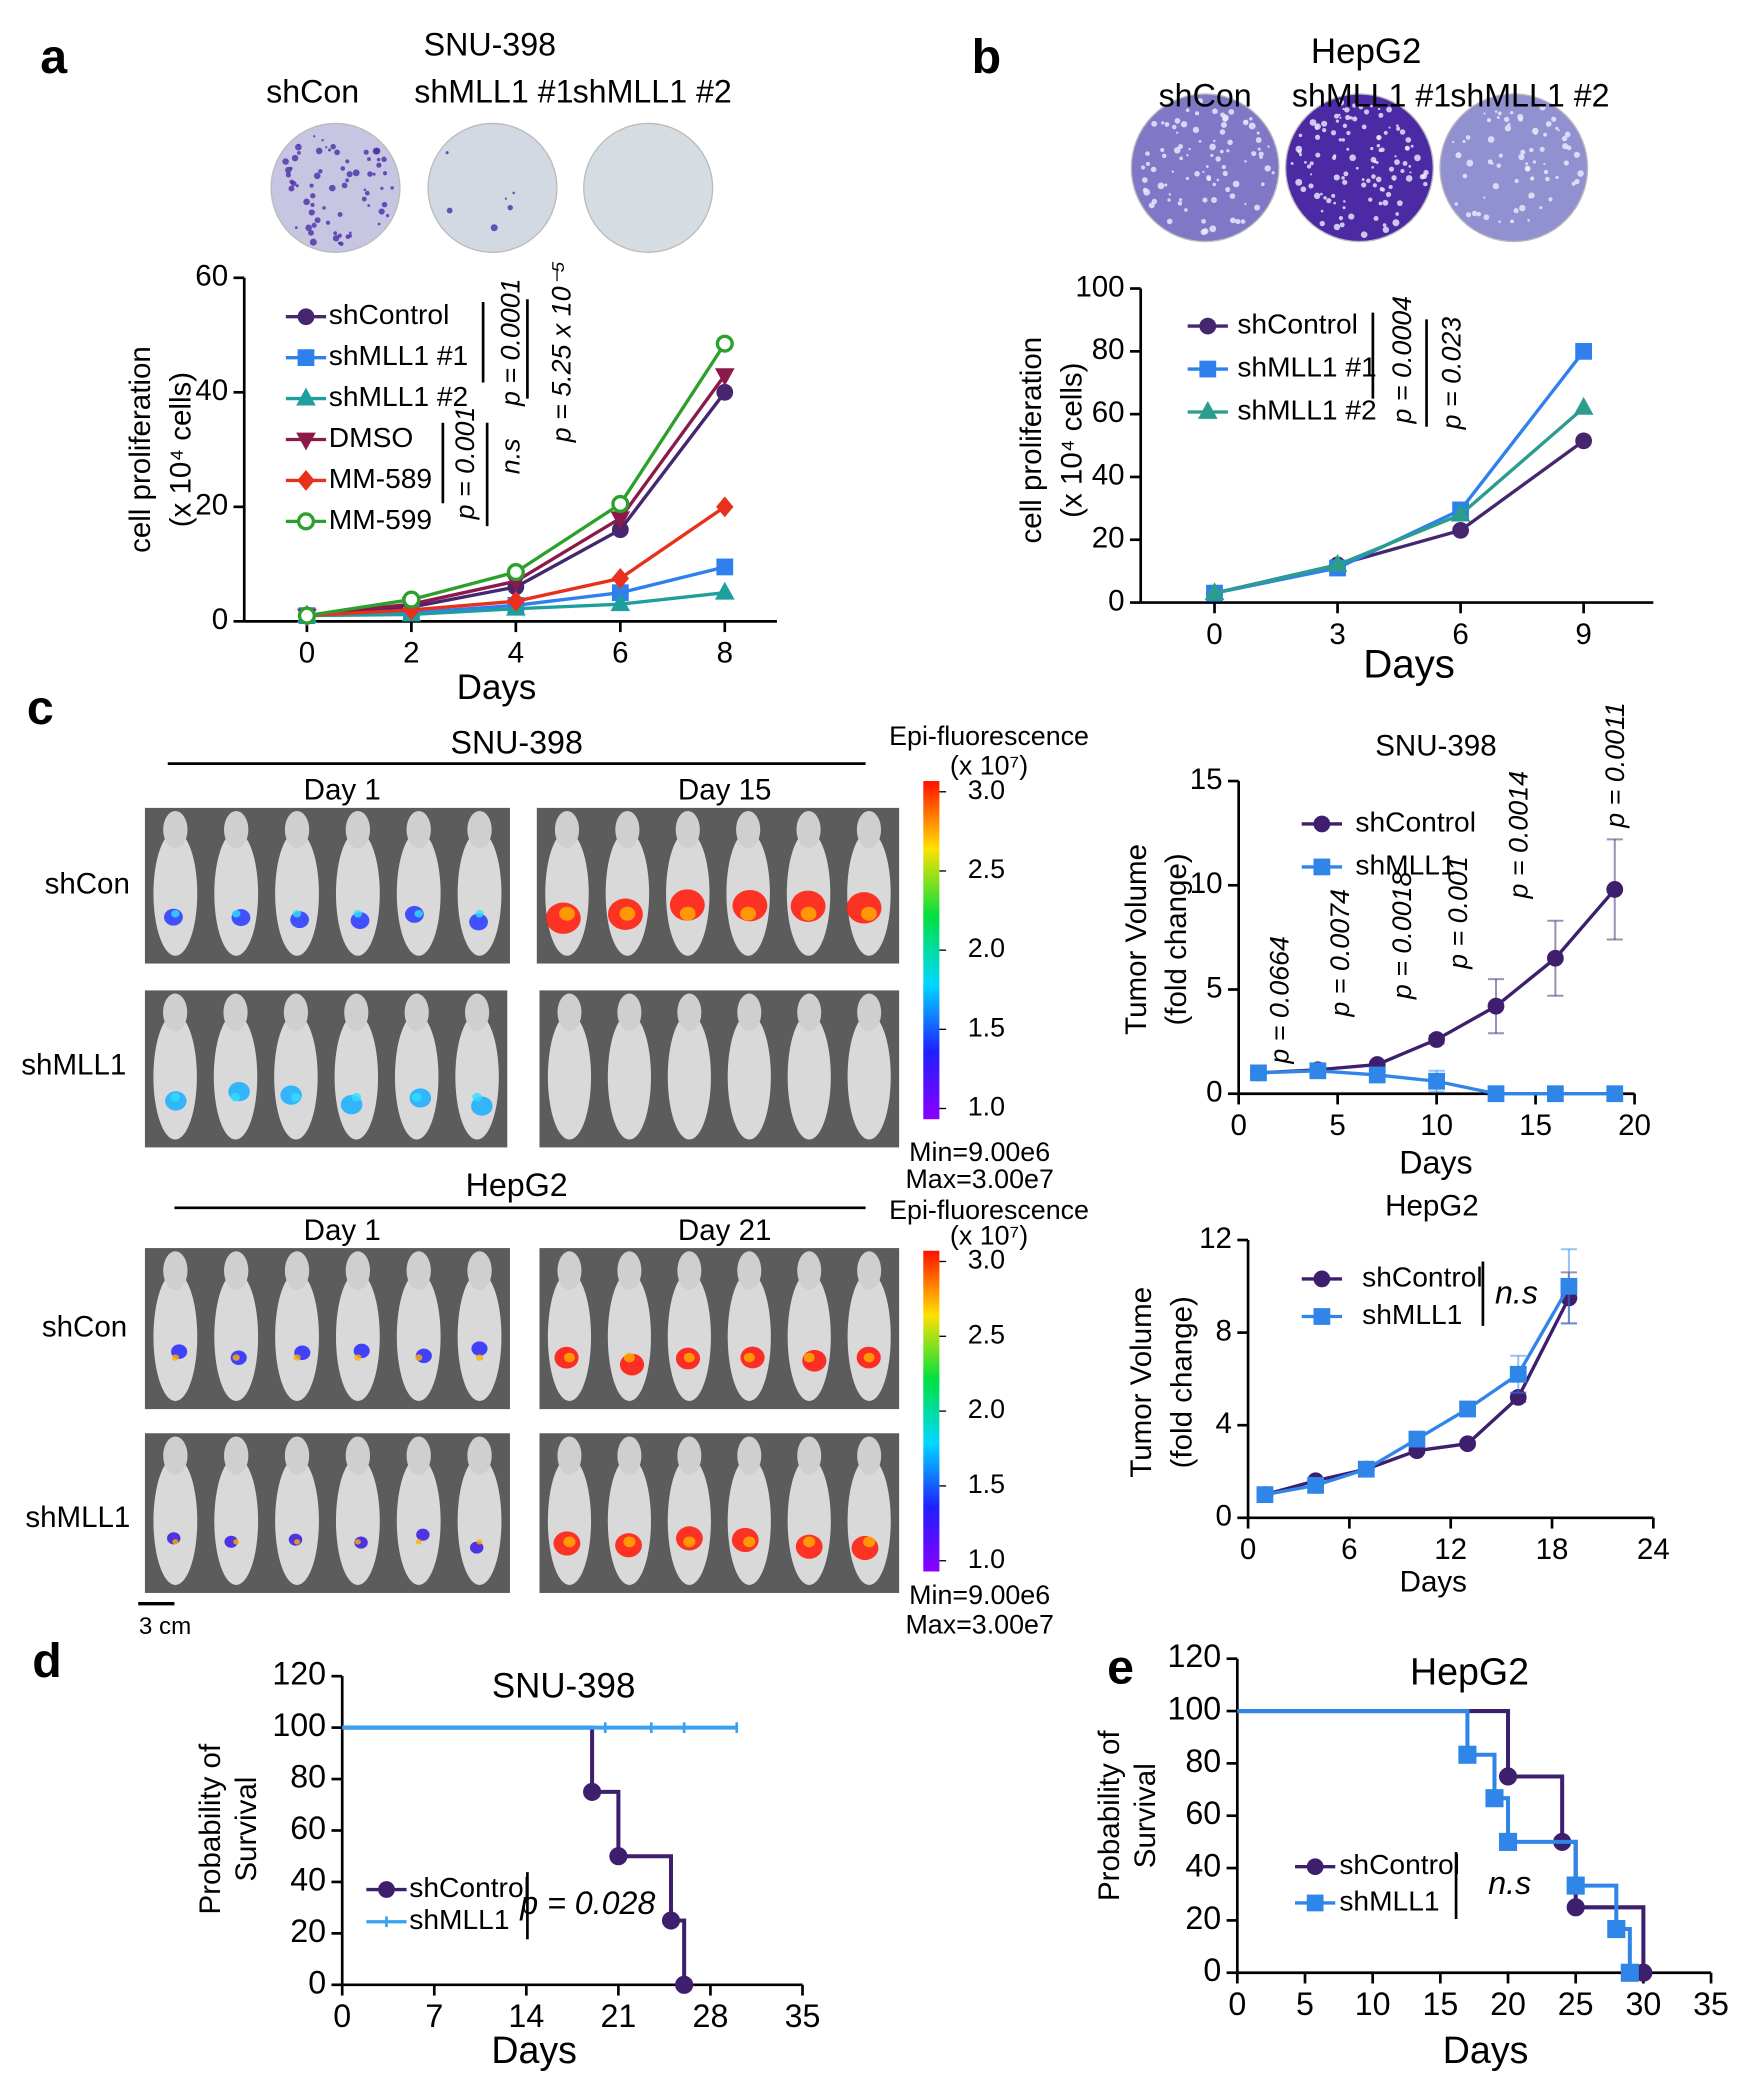 The height and width of the screenshot is (2100, 1745). Describe the element at coordinates (1402, 360) in the screenshot. I see `annotation: p = 0.0004` at that location.